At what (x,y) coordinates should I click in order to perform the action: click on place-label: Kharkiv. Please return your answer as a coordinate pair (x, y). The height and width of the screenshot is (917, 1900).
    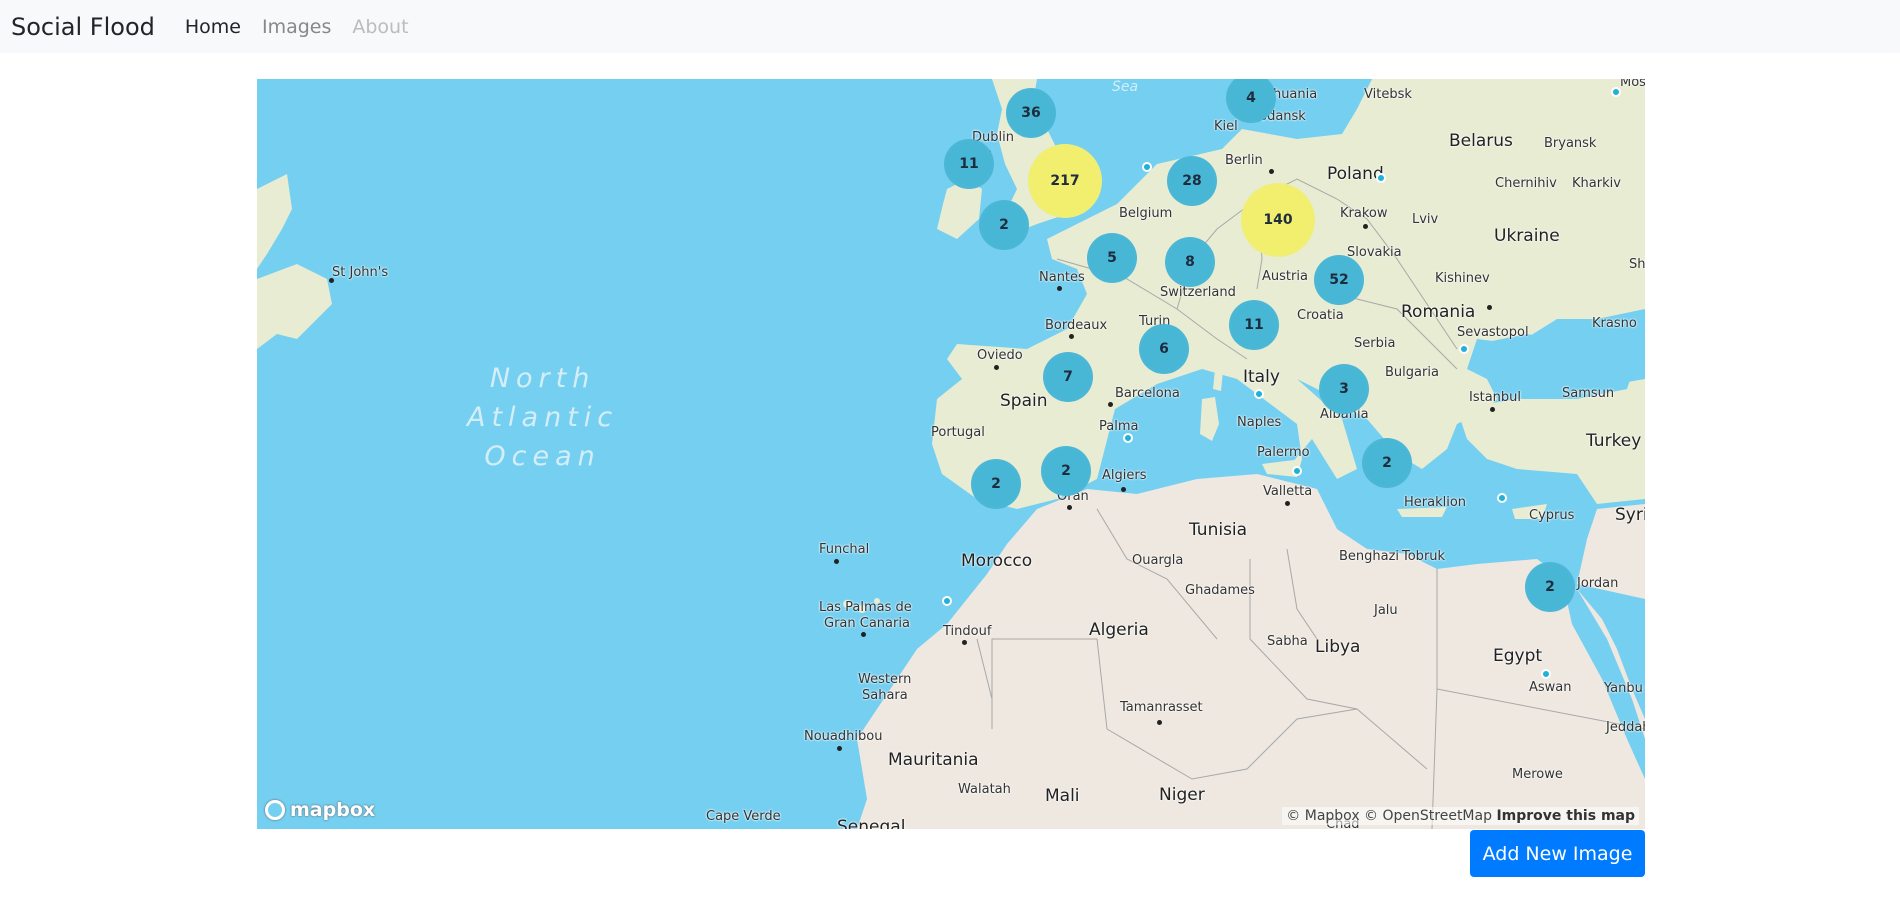
    Looking at the image, I should click on (1596, 183).